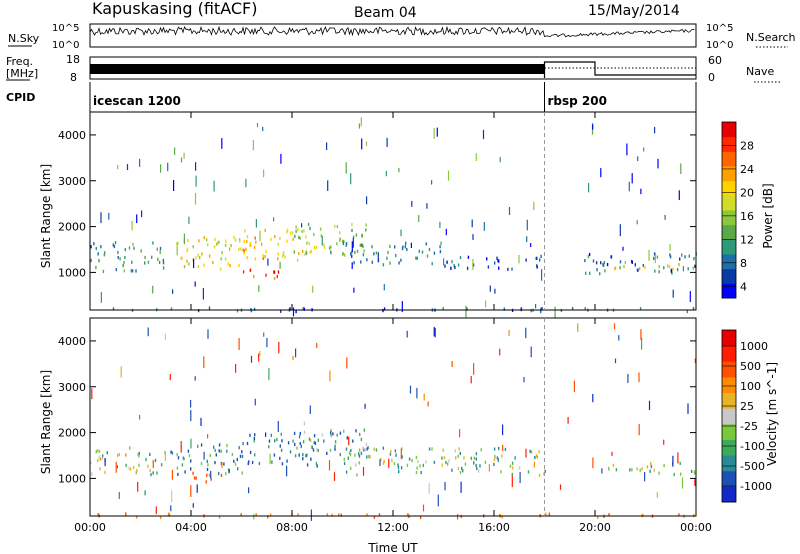 This screenshot has width=800, height=554. What do you see at coordinates (393, 35) in the screenshot?
I see `nsky-panel-frame` at bounding box center [393, 35].